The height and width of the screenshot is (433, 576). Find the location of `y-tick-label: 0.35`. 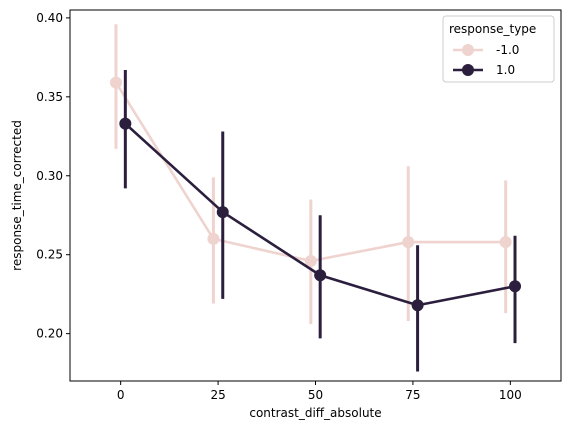

y-tick-label: 0.35 is located at coordinates (49, 97).